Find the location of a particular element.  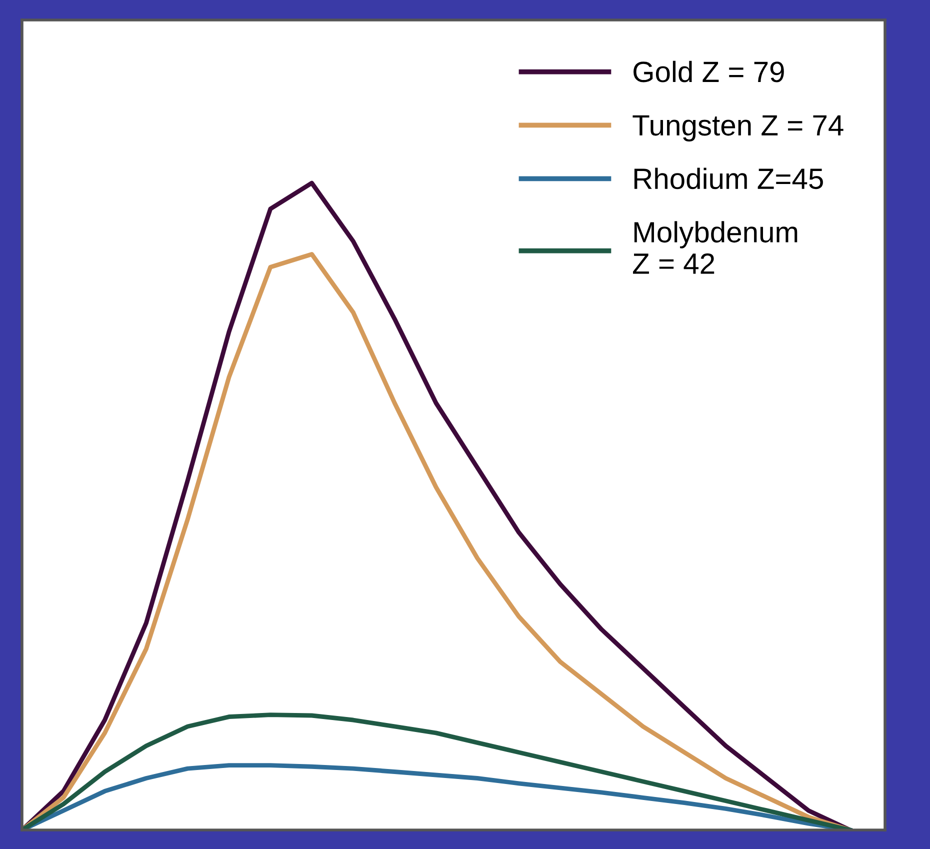

legend-label: Gold Z = 79 is located at coordinates (709, 71).